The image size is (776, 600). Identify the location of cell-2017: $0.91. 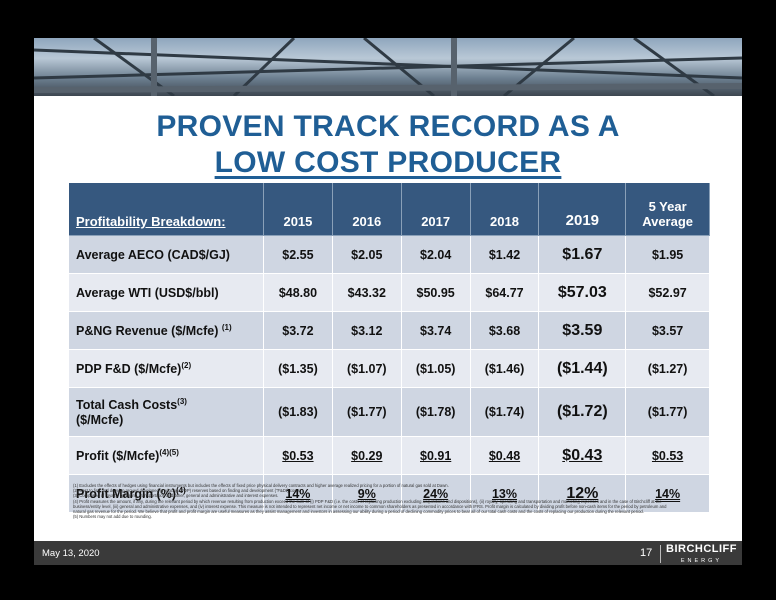
(436, 456).